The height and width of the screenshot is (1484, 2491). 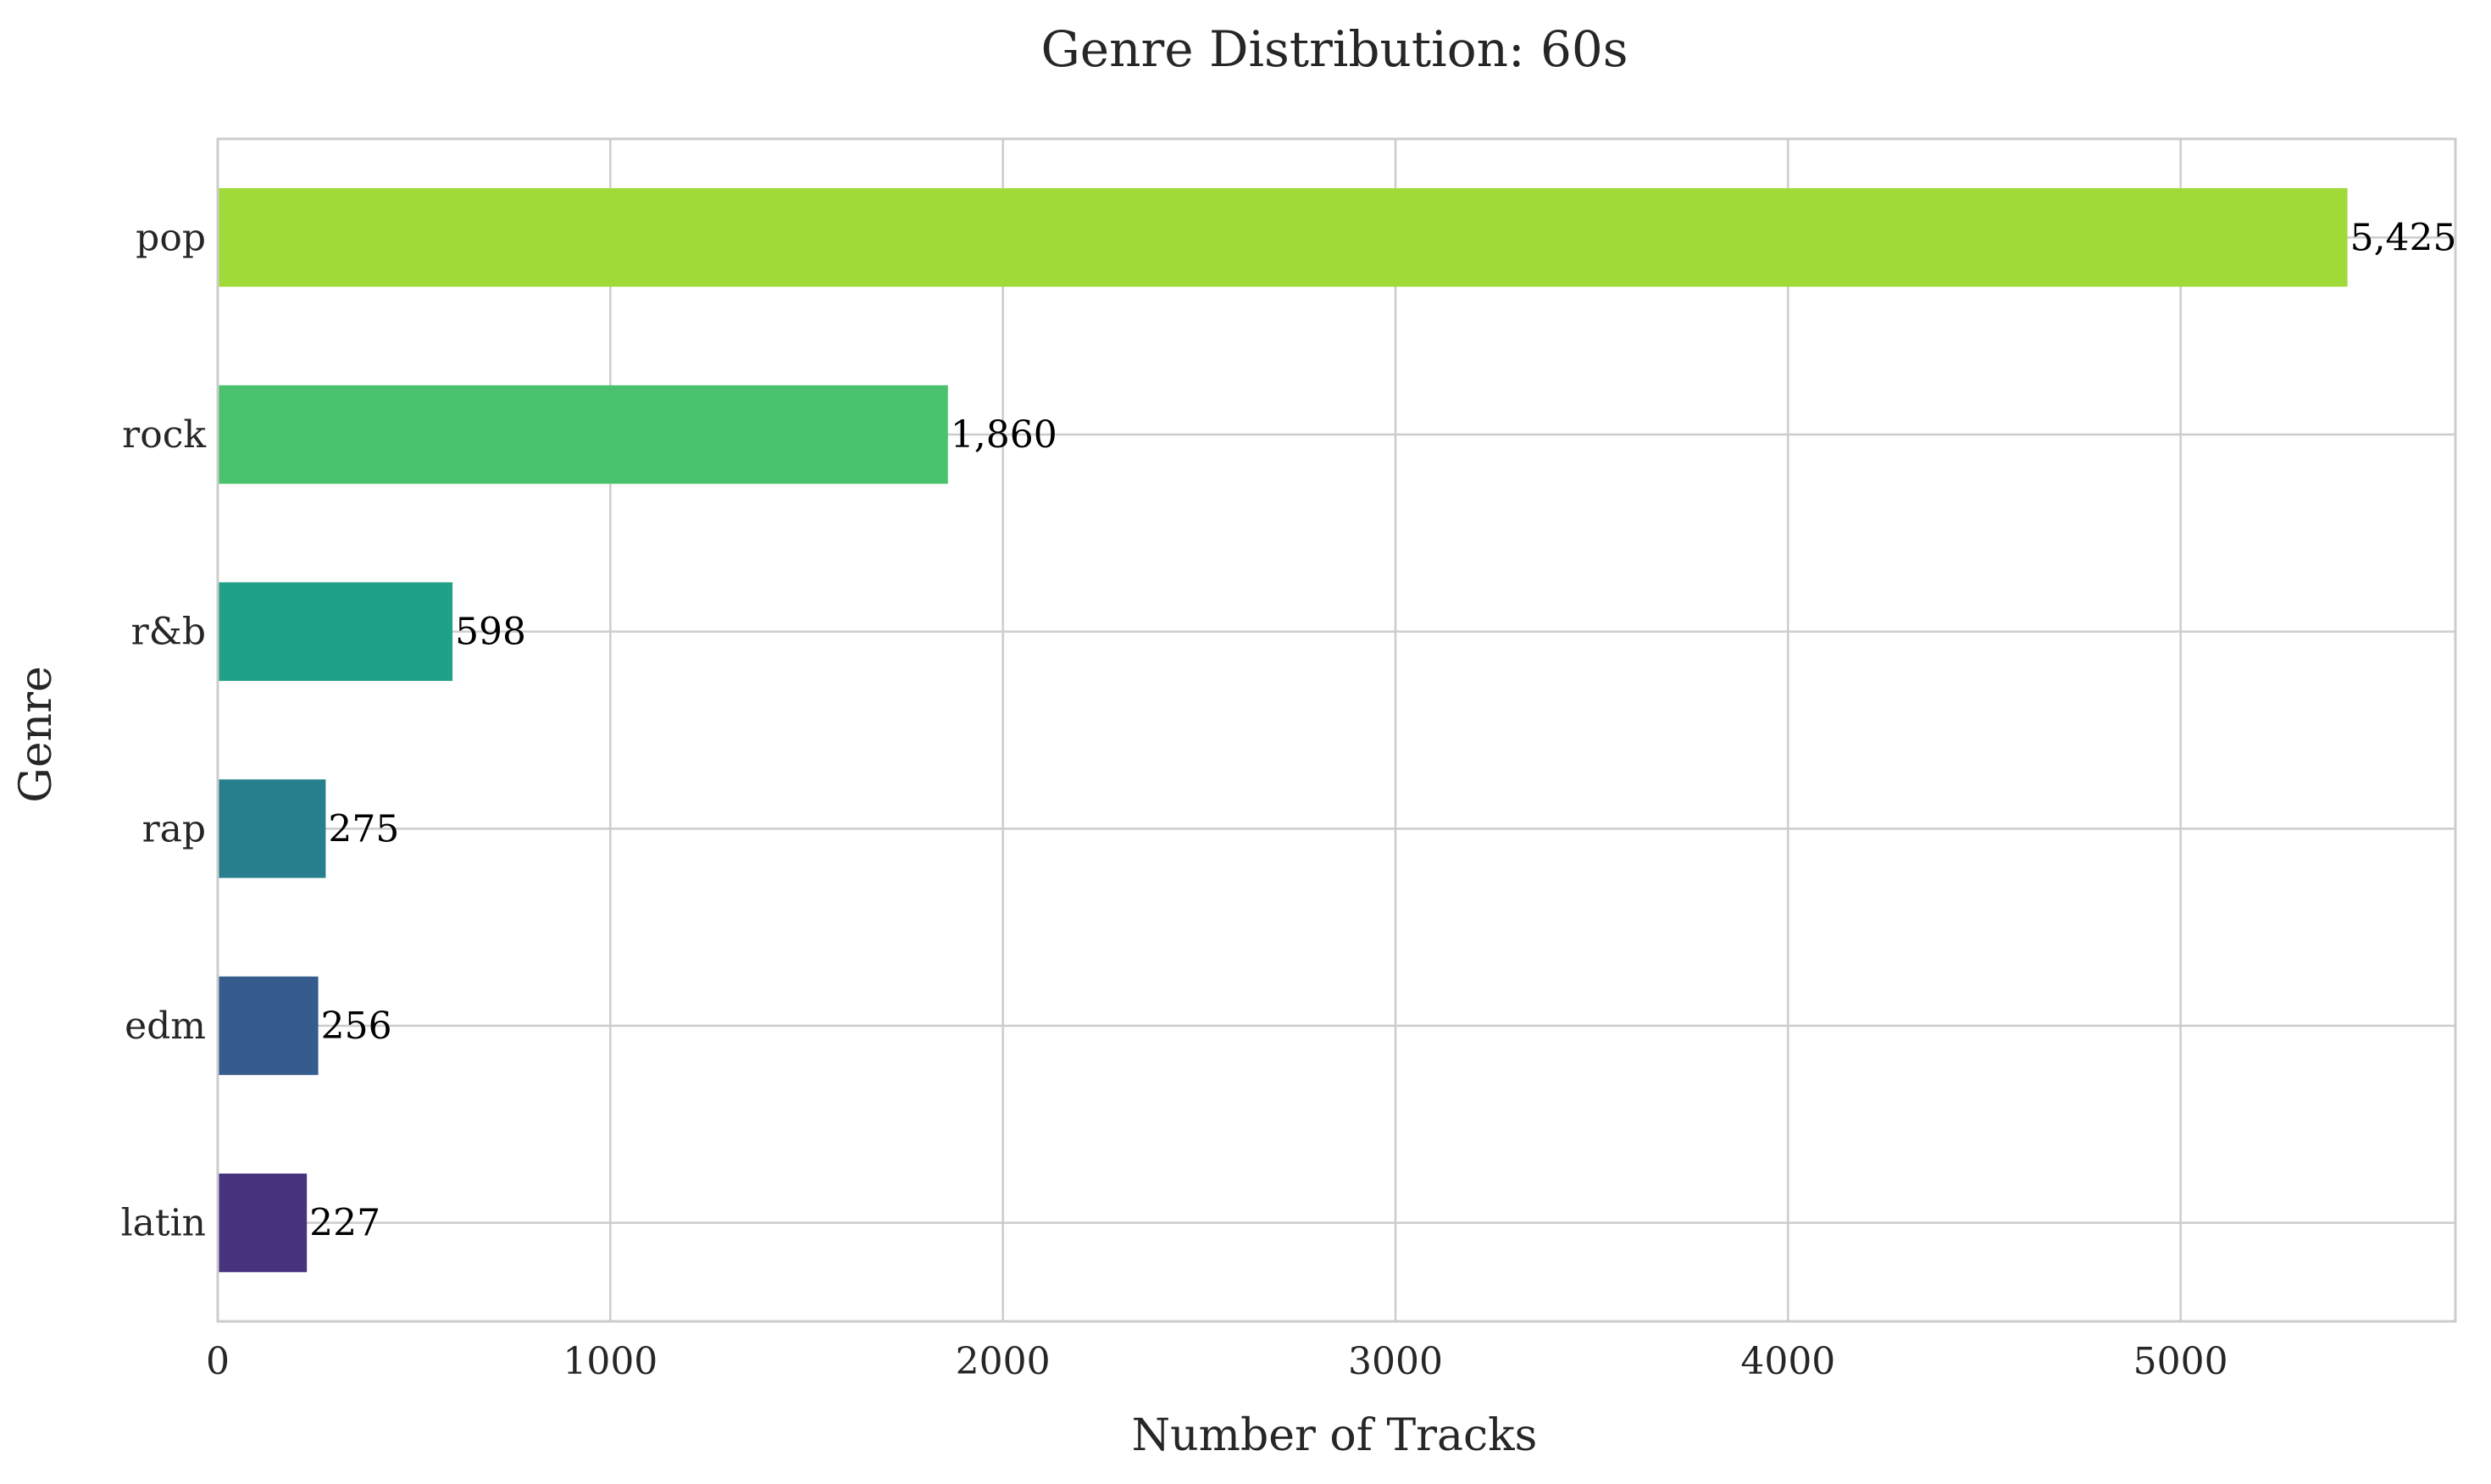 I want to click on data-label: 5,425, so click(x=2403, y=237).